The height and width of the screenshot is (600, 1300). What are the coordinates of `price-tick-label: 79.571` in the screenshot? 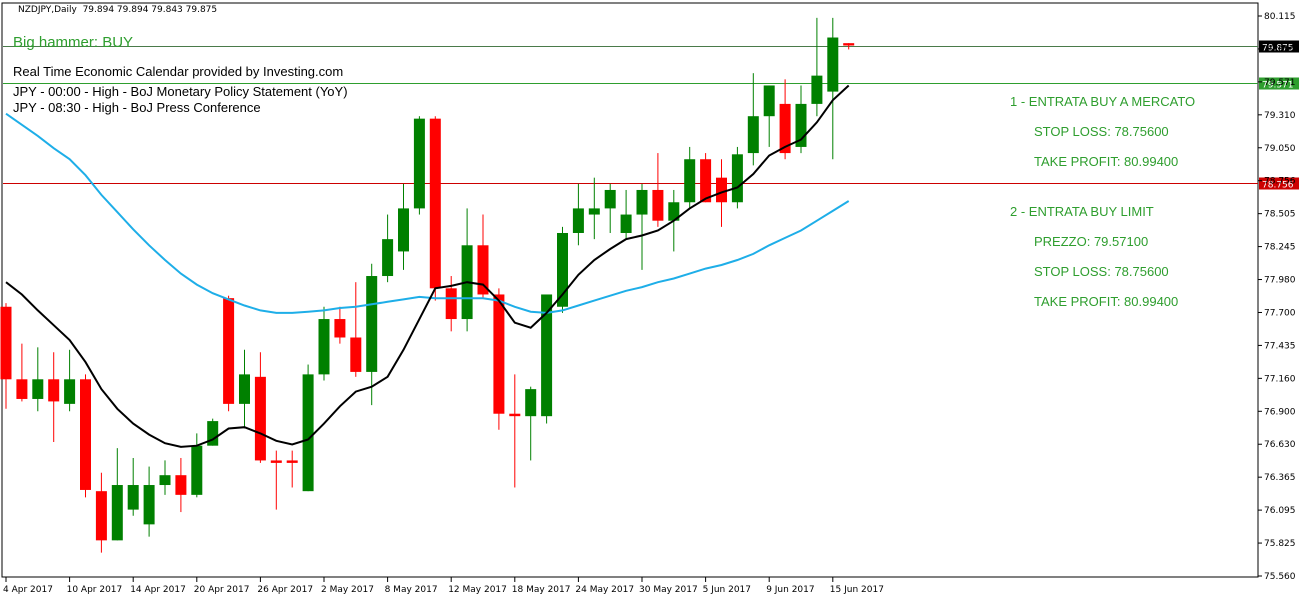 It's located at (1280, 83).